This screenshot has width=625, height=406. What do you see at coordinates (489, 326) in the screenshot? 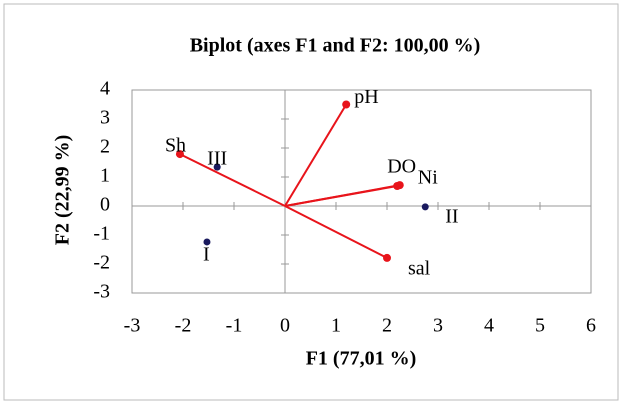
I see `x-tick-label: 4` at bounding box center [489, 326].